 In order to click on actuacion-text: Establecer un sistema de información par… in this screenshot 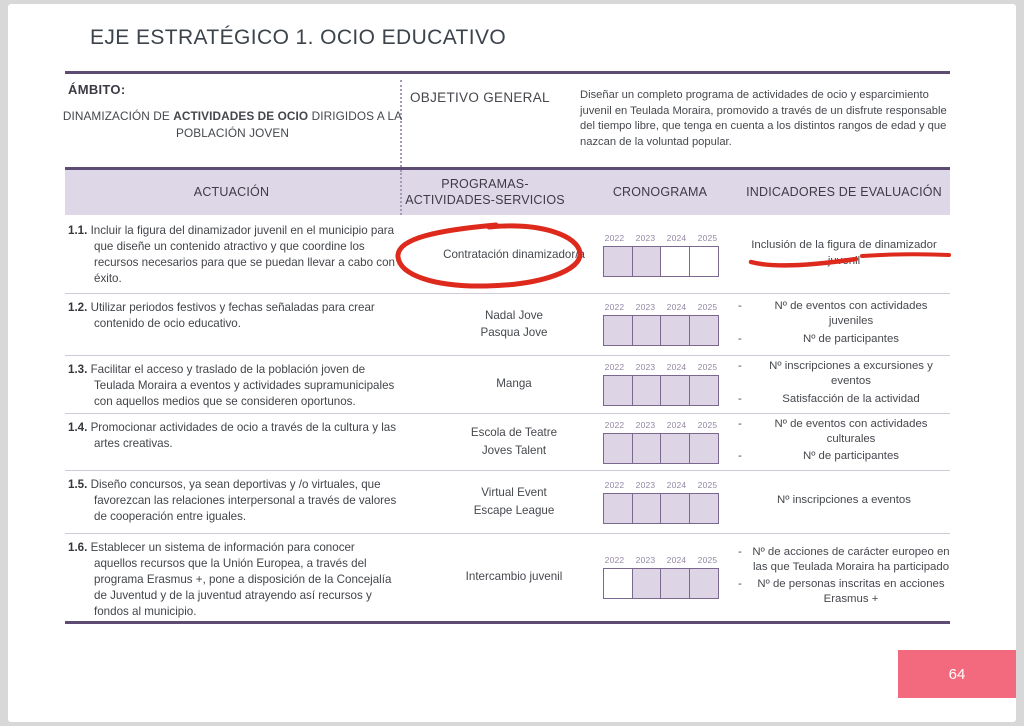, I will do `click(241, 579)`.